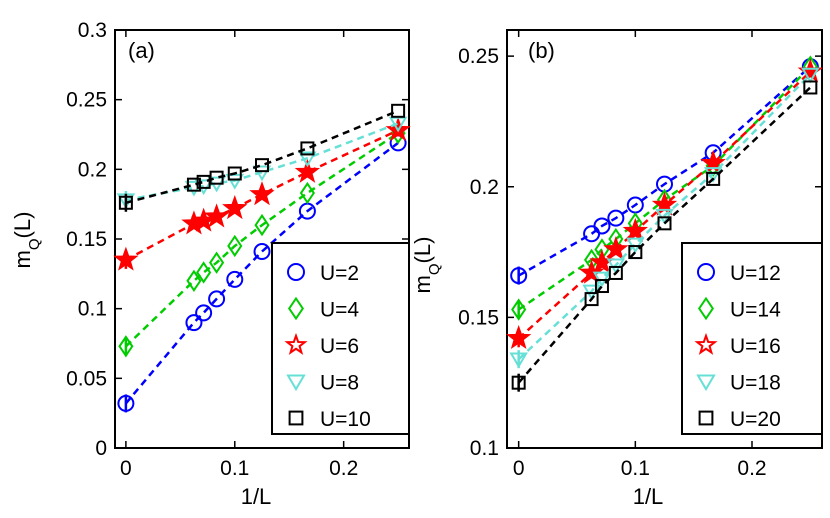 This screenshot has height=518, width=830. I want to click on y-axis-label-tail-a: (L), so click(22, 225).